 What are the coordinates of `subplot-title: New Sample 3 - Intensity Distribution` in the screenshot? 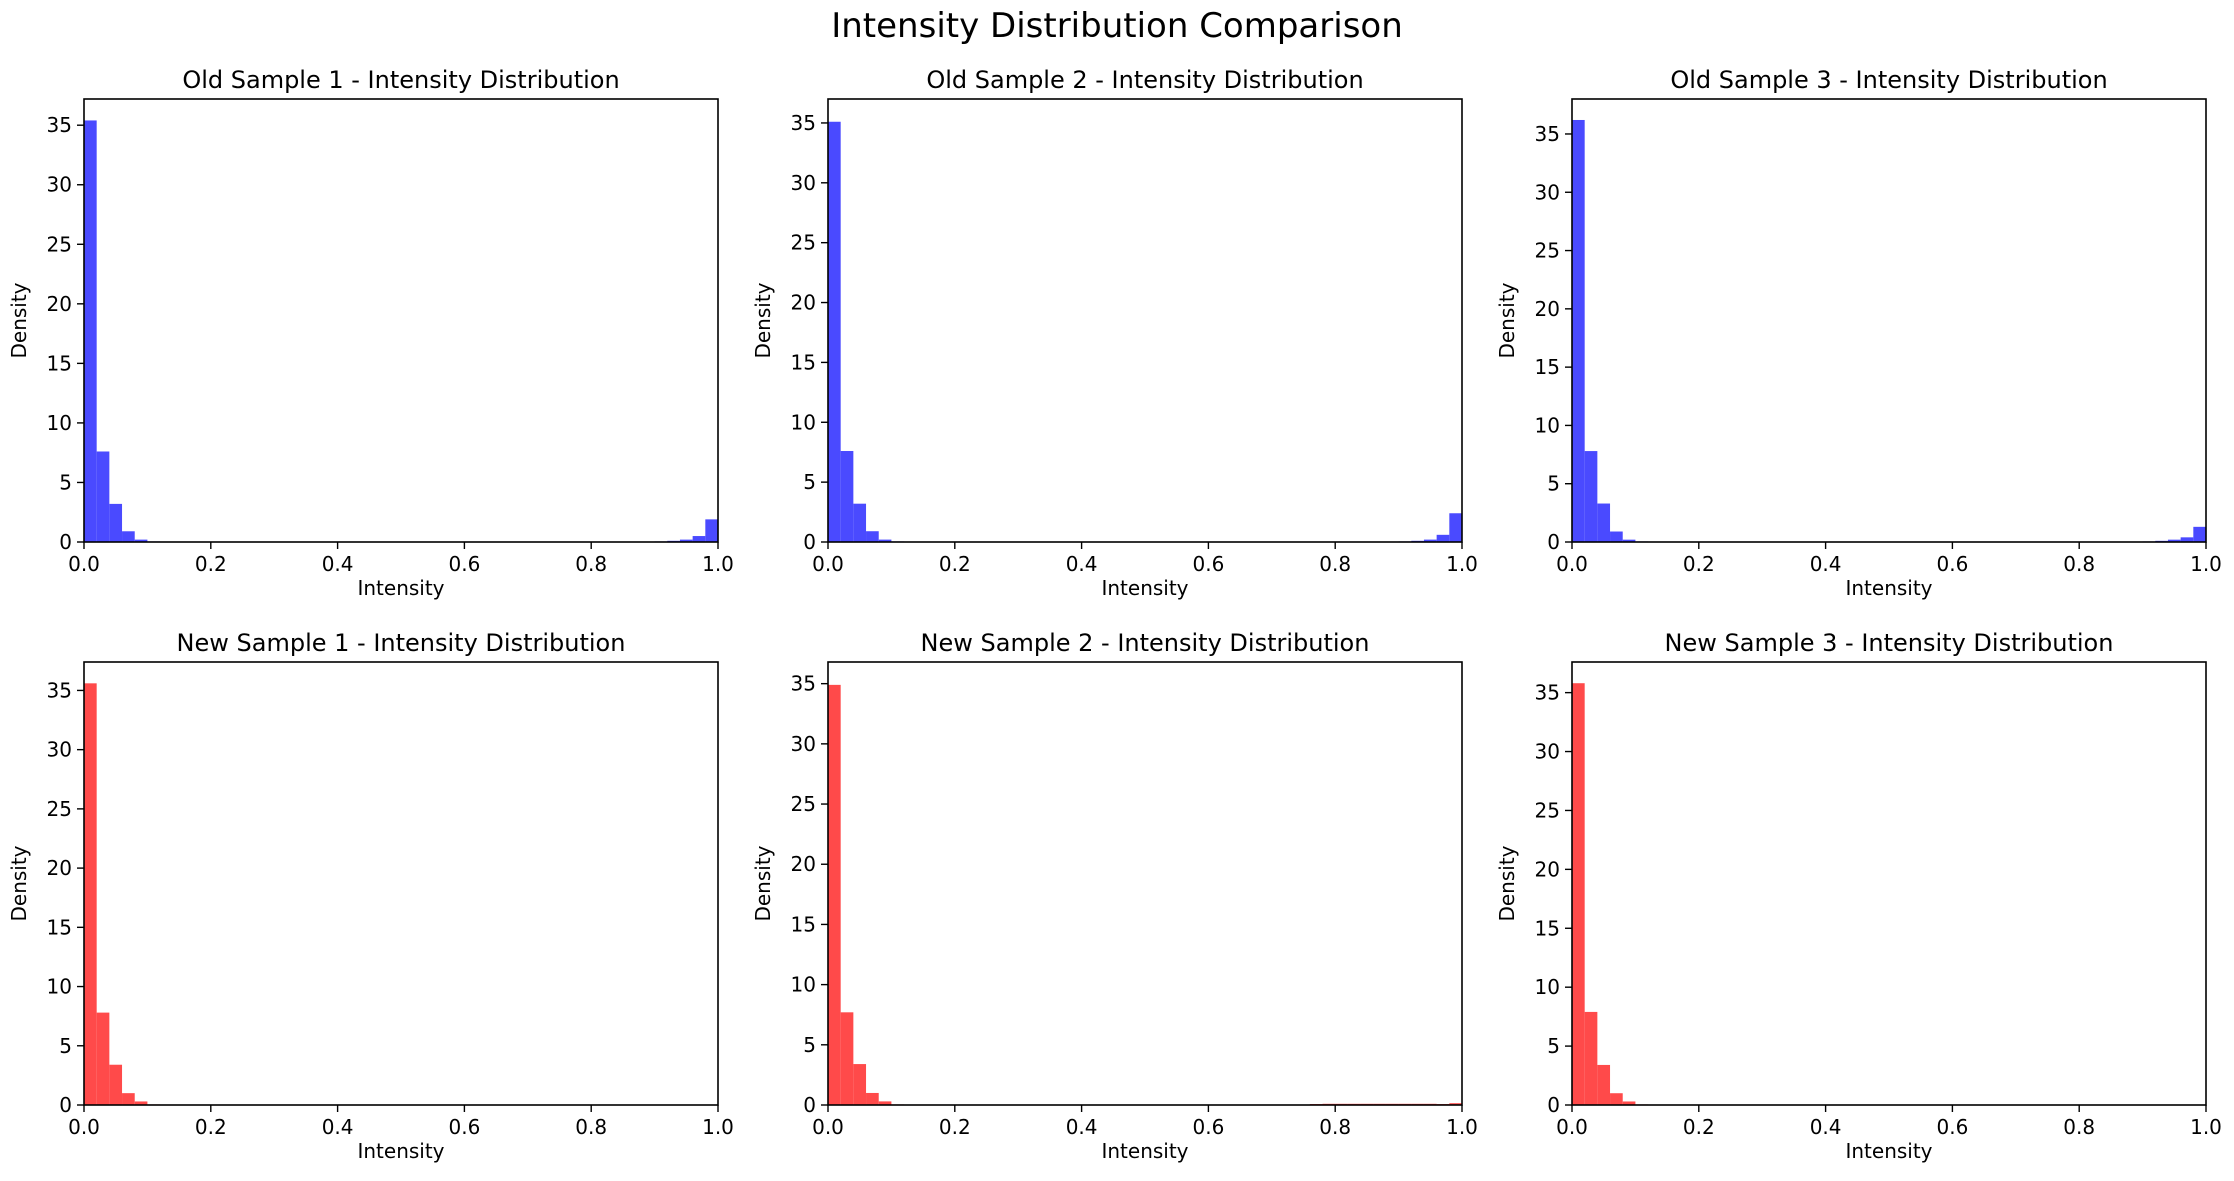 It's located at (1889, 643).